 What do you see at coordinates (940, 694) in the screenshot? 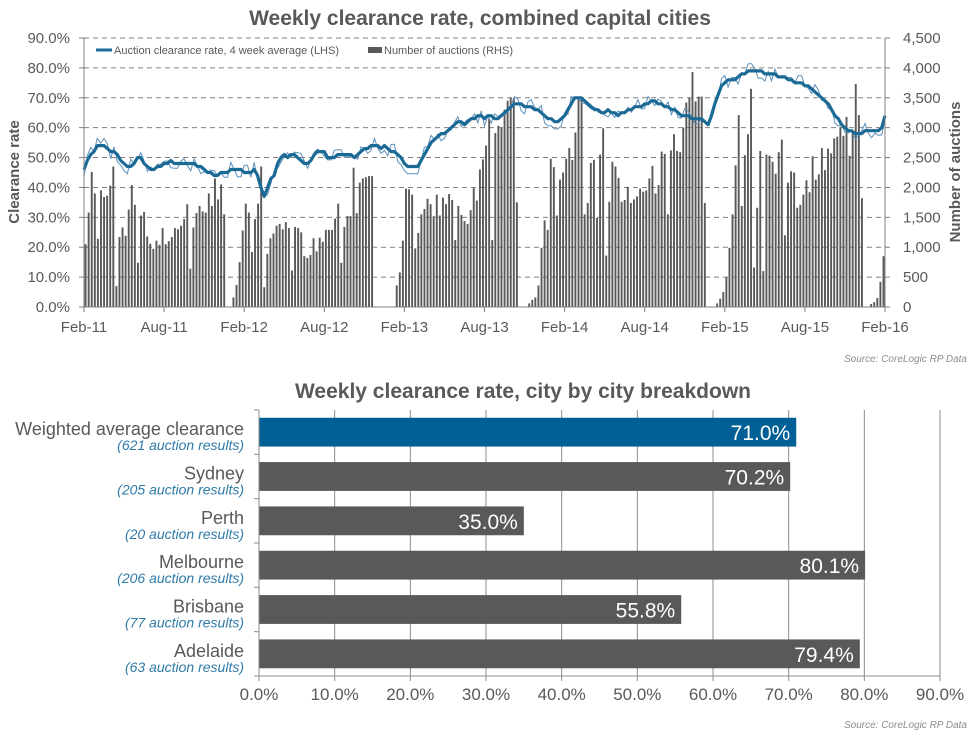
I see `x-tick-label: 90.0%` at bounding box center [940, 694].